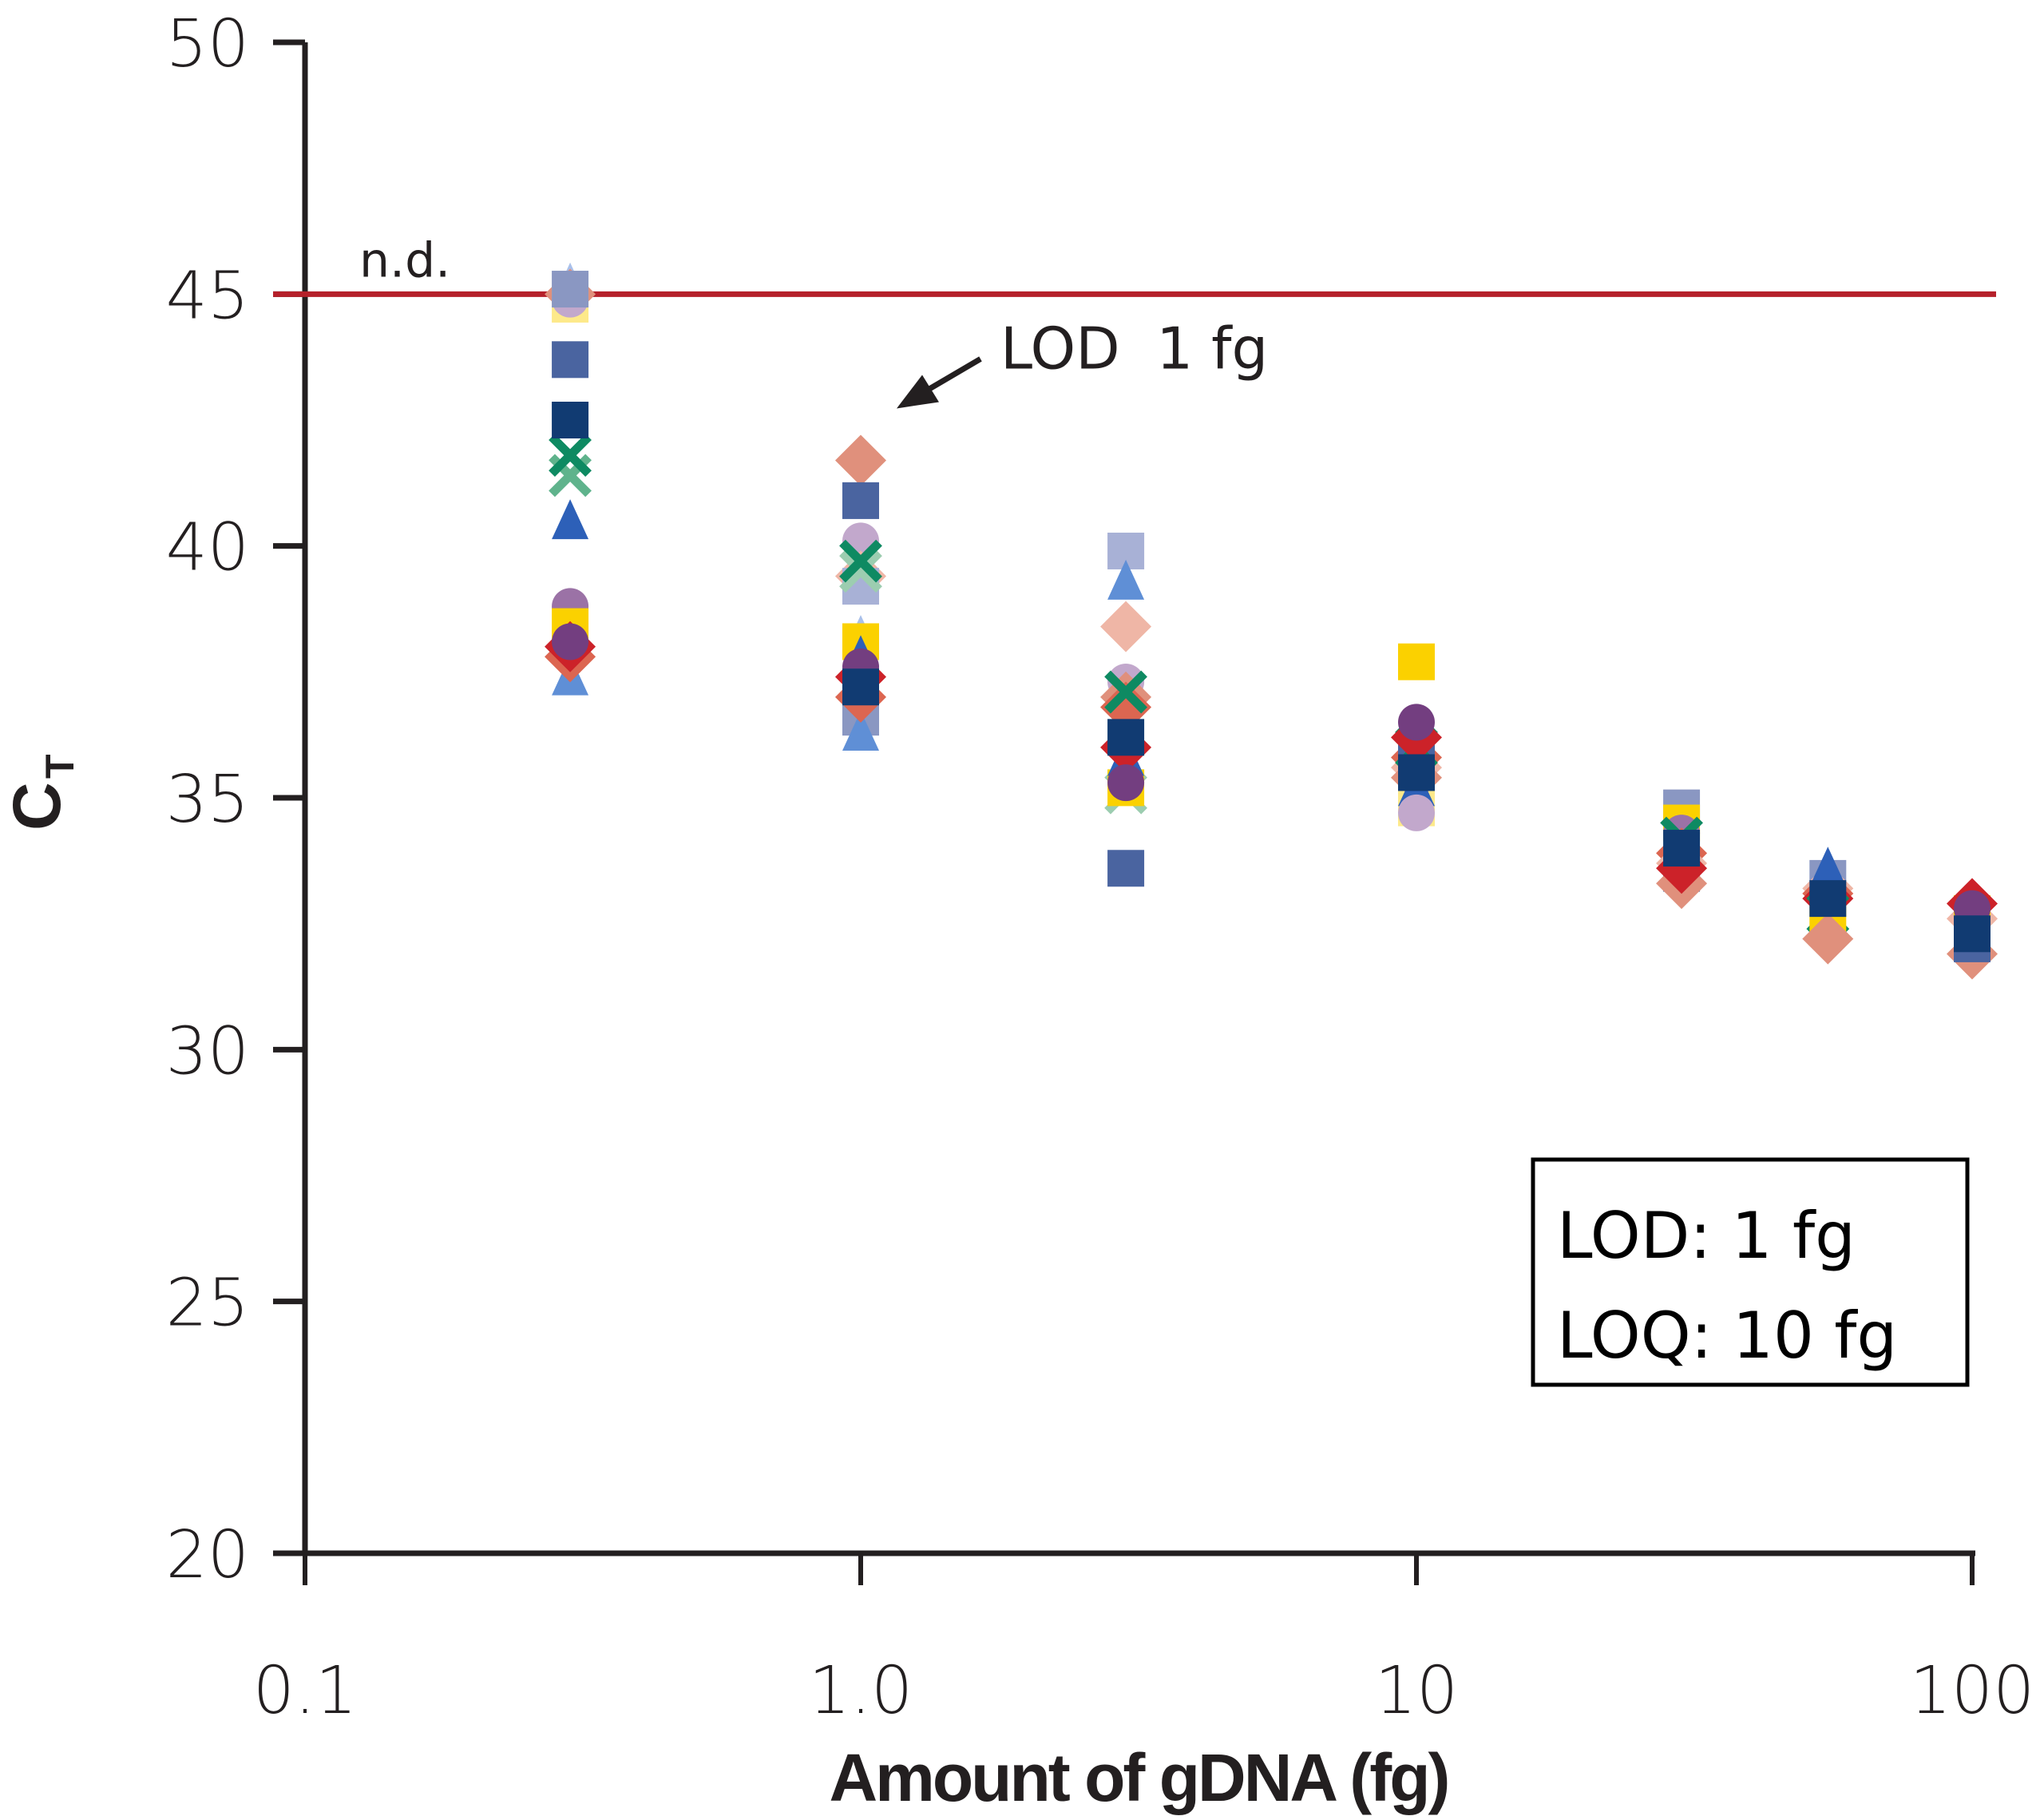 This screenshot has height=1820, width=2044. Describe the element at coordinates (1727, 1336) in the screenshot. I see `inset-loq-text: LOQ: 10 fg` at that location.